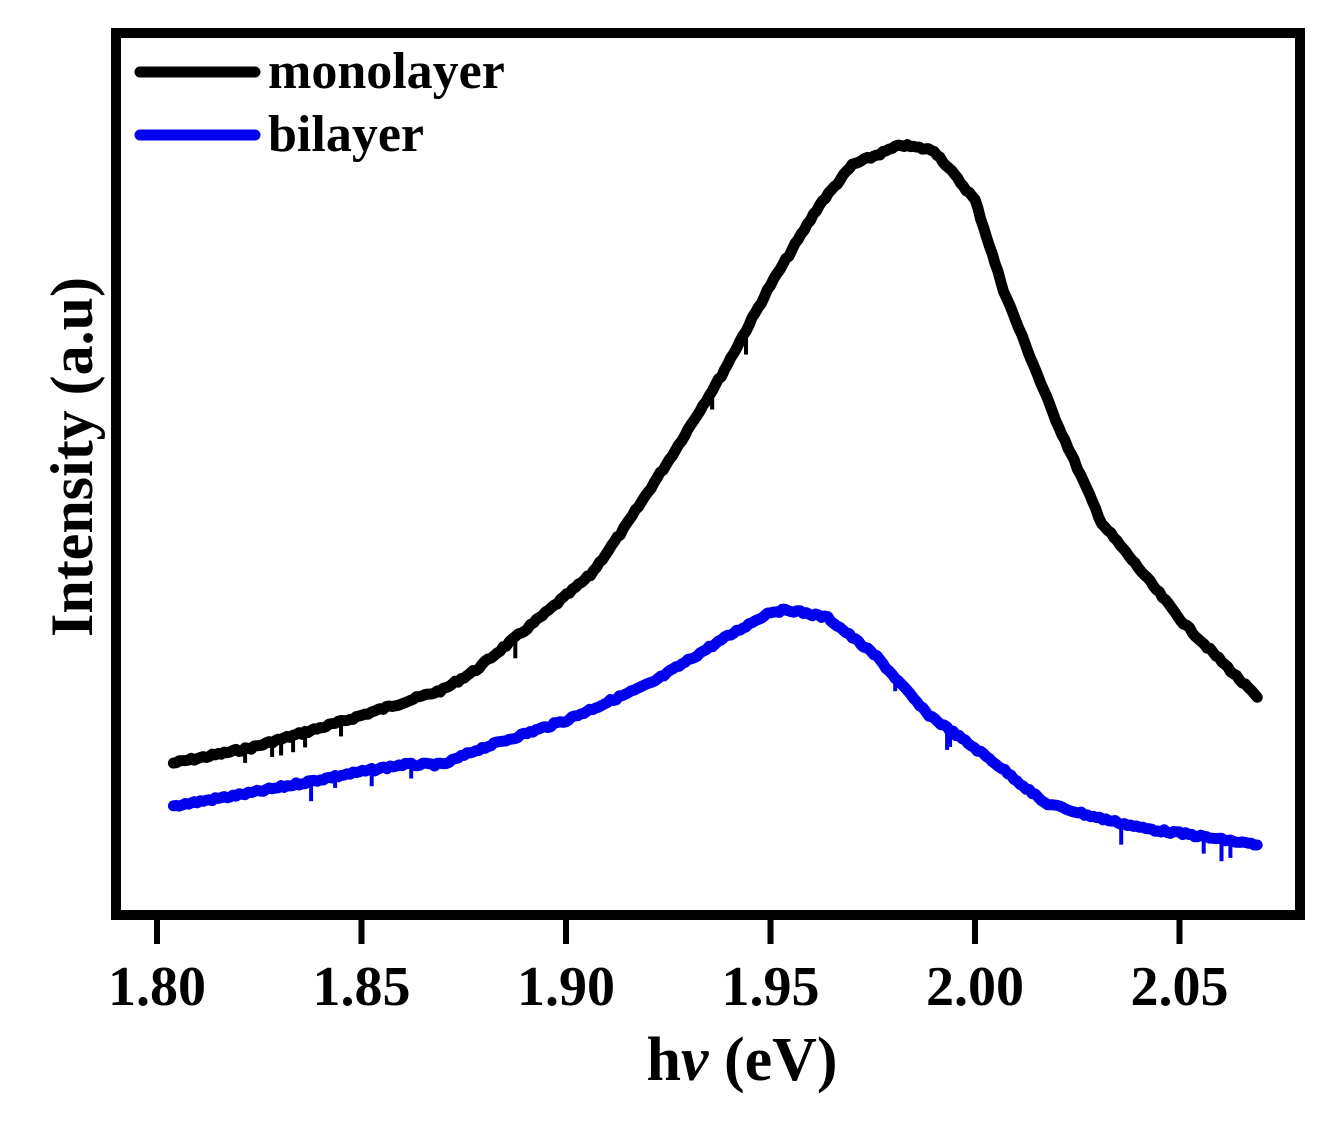 The width and height of the screenshot is (1332, 1127). Describe the element at coordinates (772, 1060) in the screenshot. I see `x-axis-label-unit: (eV)` at that location.